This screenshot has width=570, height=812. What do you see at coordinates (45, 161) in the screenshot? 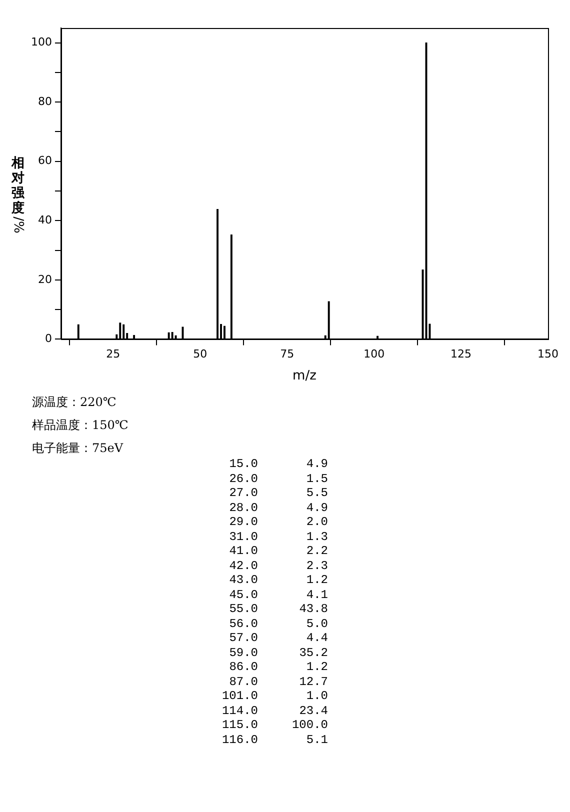
I see `y-tick-label: 60` at bounding box center [45, 161].